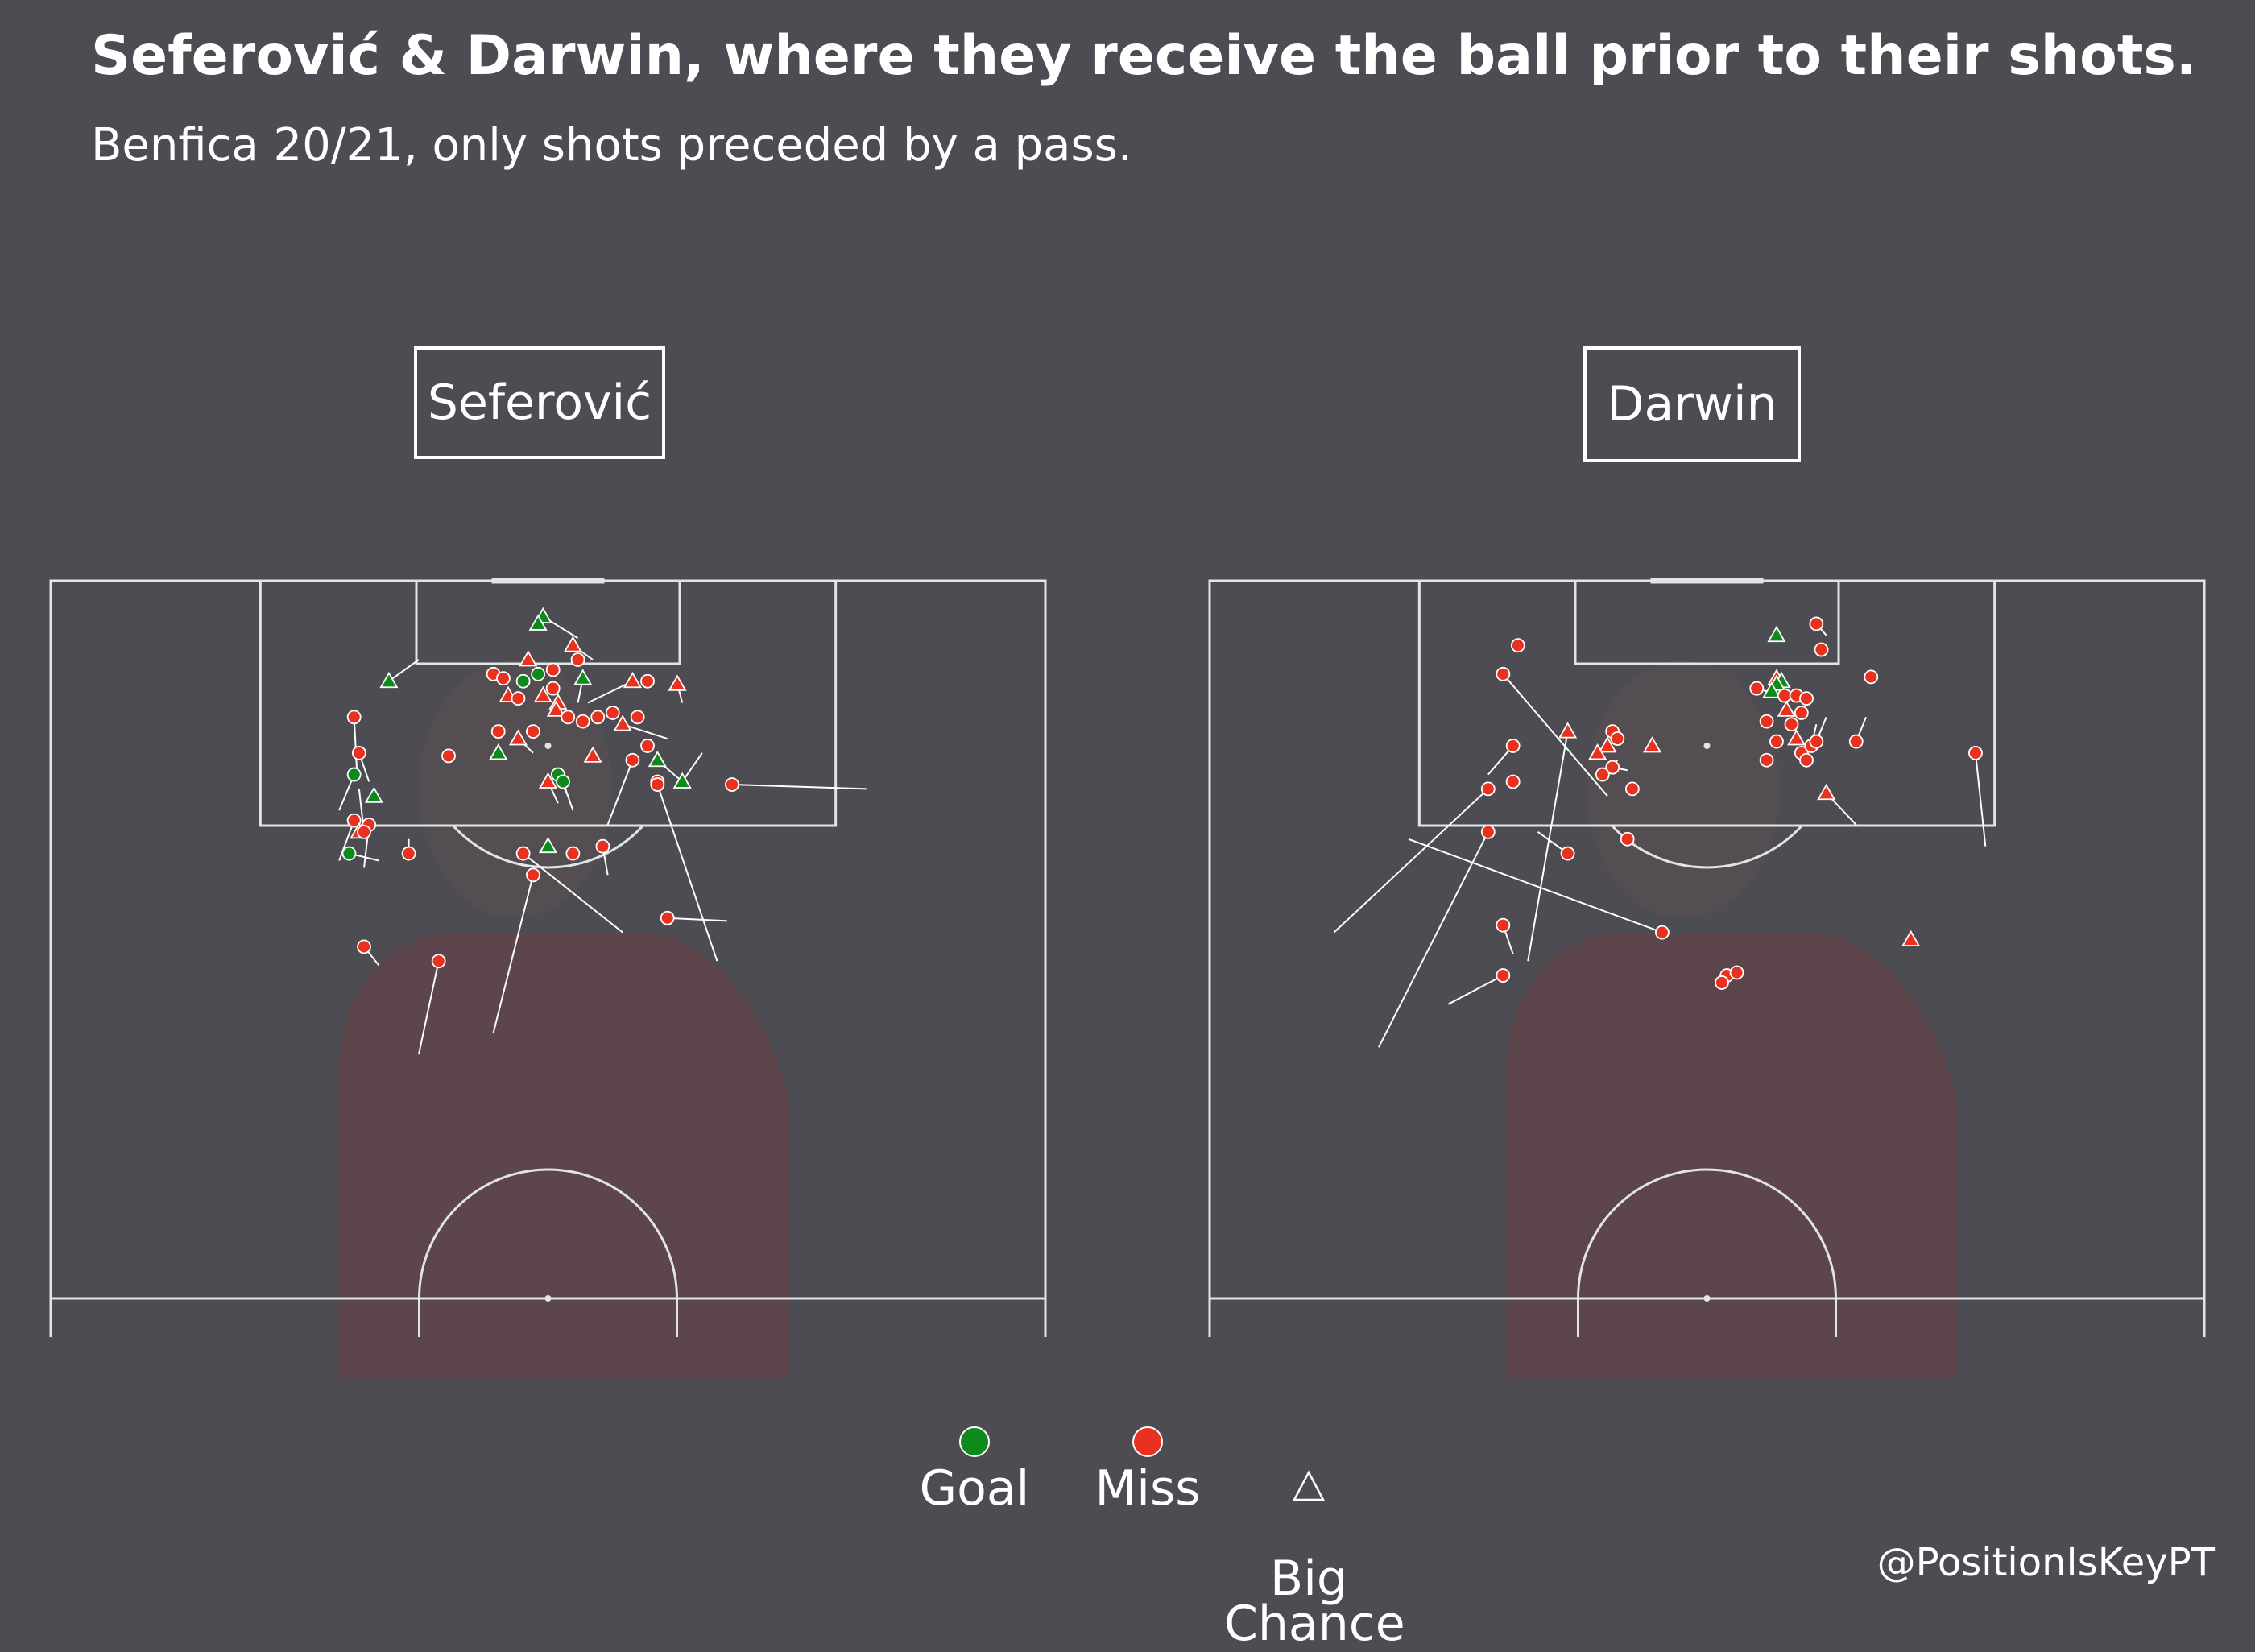 This screenshot has width=2255, height=1652. Describe the element at coordinates (1660, 832) in the screenshot. I see `shot-series-darwin` at that location.